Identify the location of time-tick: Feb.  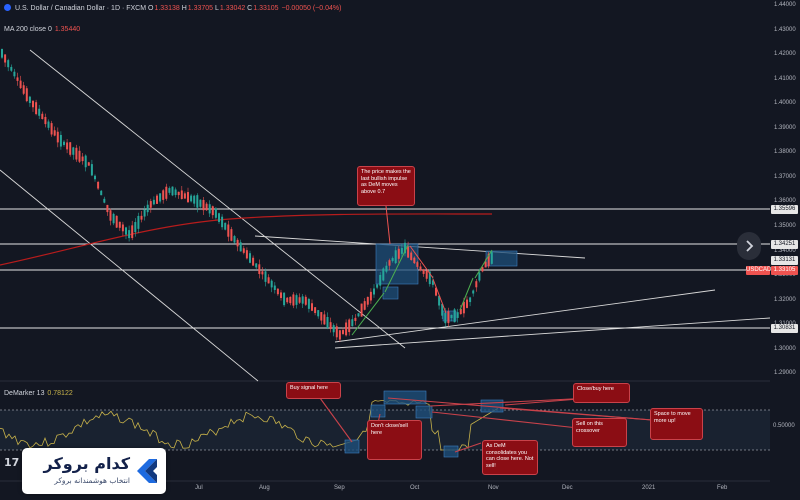
(722, 488).